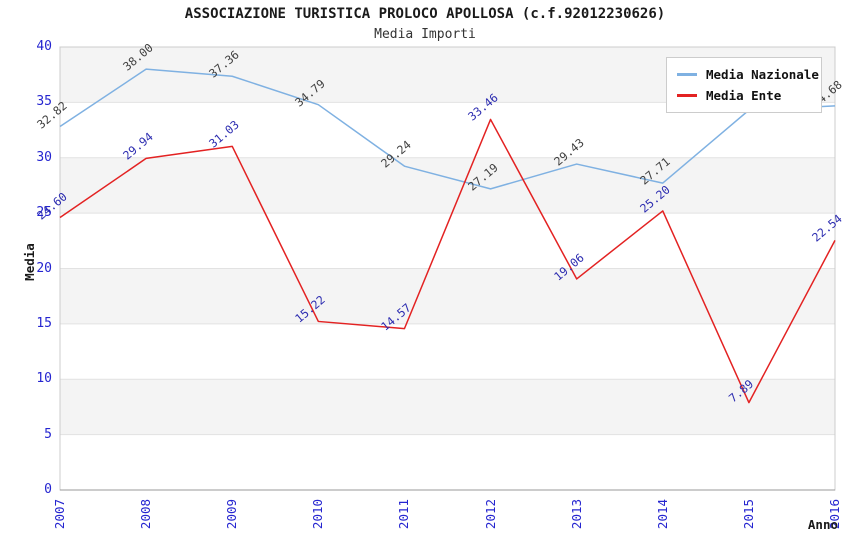 This screenshot has width=850, height=550. What do you see at coordinates (822, 524) in the screenshot?
I see `x-axis-title: Anno` at bounding box center [822, 524].